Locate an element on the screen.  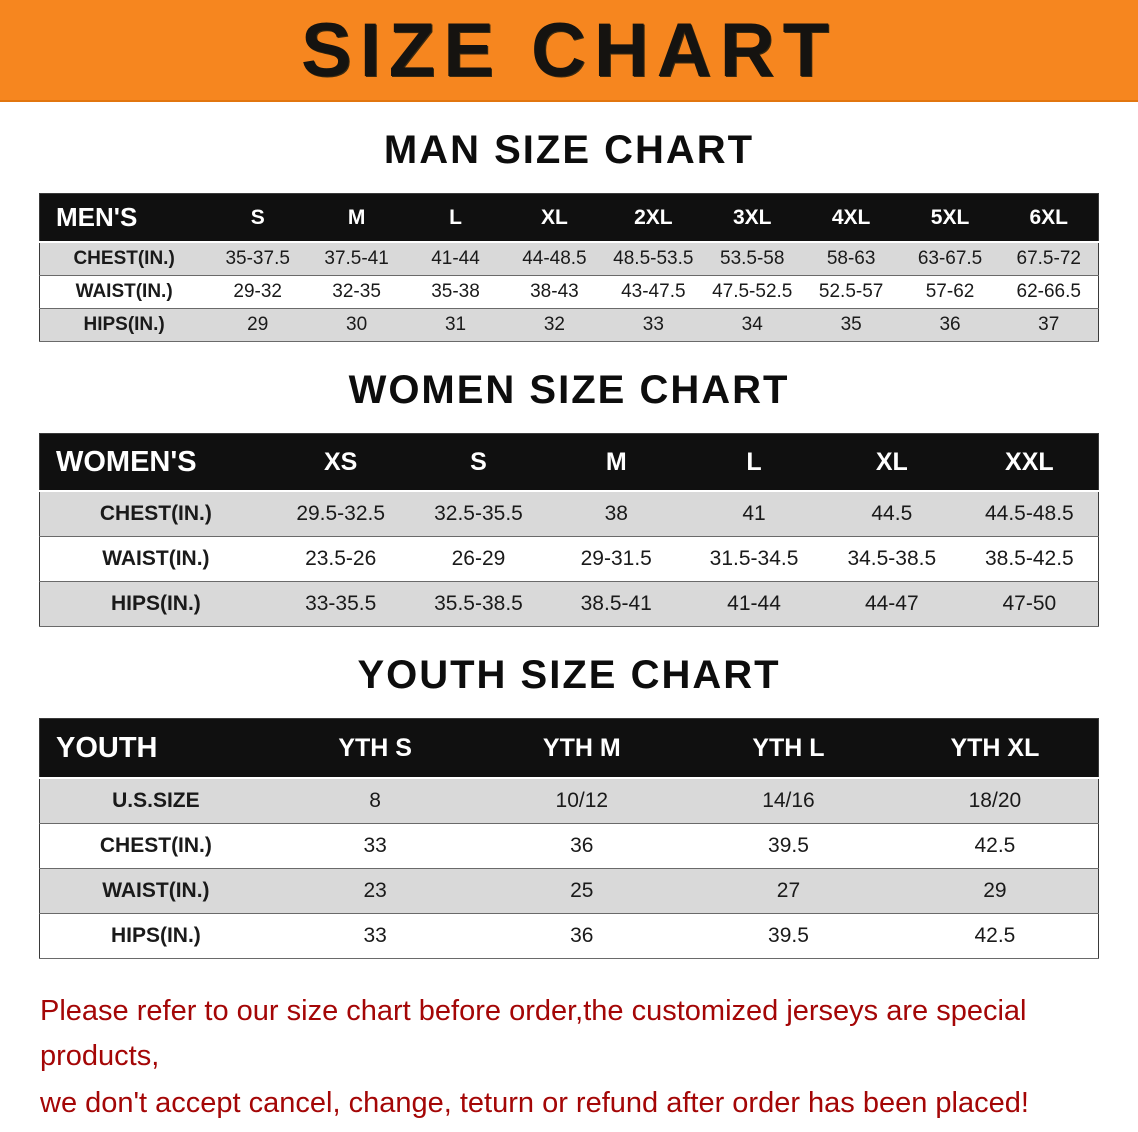
cell-value: 29 is located at coordinates (995, 890).